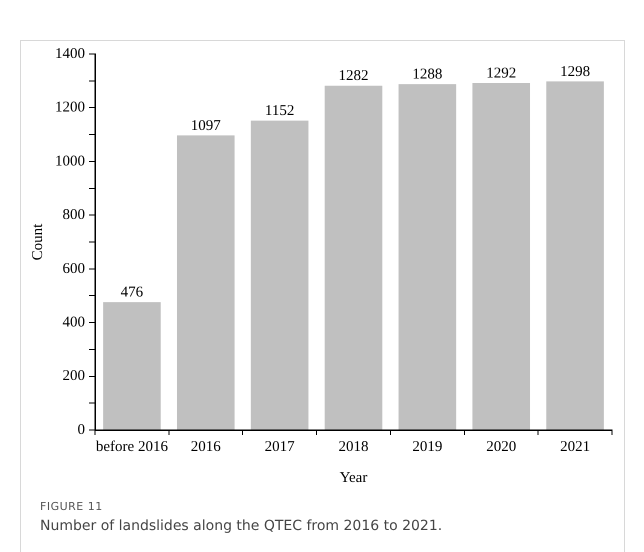  What do you see at coordinates (354, 478) in the screenshot?
I see `x-axis-title: Year` at bounding box center [354, 478].